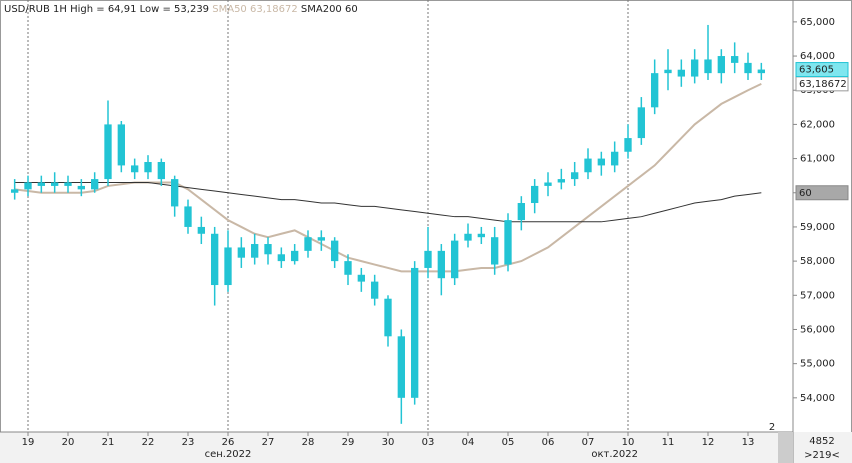  Describe the element at coordinates (772, 427) in the screenshot. I see `page-number: 2` at that location.